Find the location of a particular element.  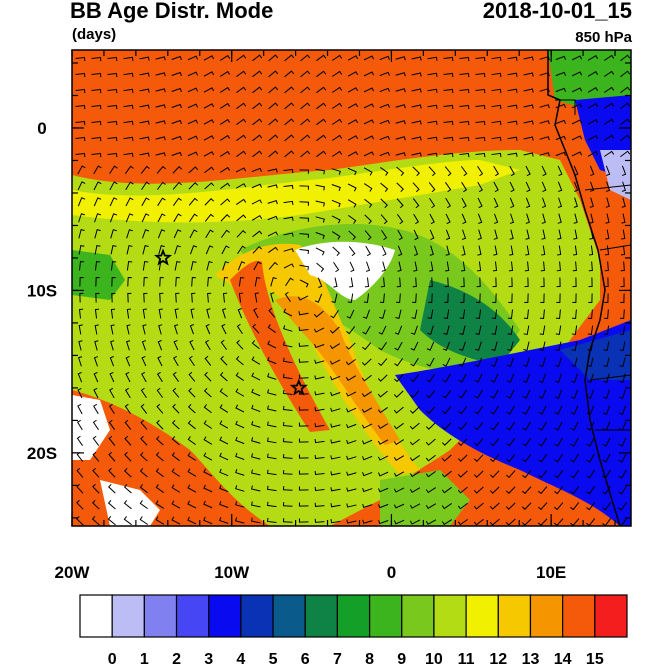

colorbar-label: 5 is located at coordinates (273, 659).